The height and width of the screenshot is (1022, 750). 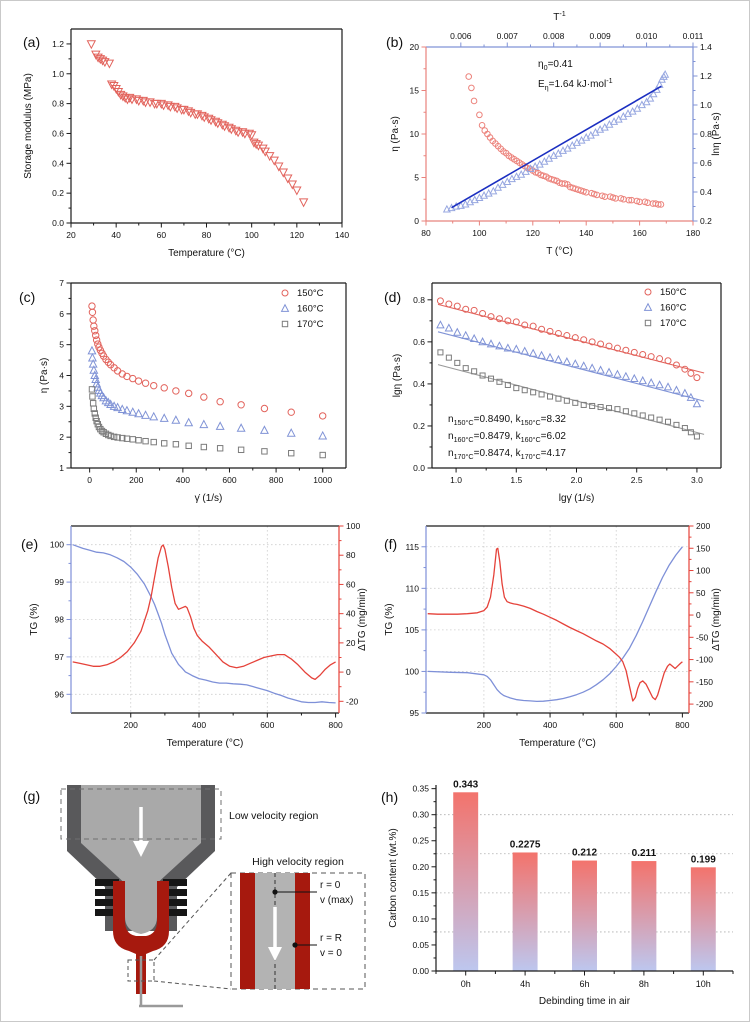 I want to click on svg-text: 2.5, so click(x=637, y=480).